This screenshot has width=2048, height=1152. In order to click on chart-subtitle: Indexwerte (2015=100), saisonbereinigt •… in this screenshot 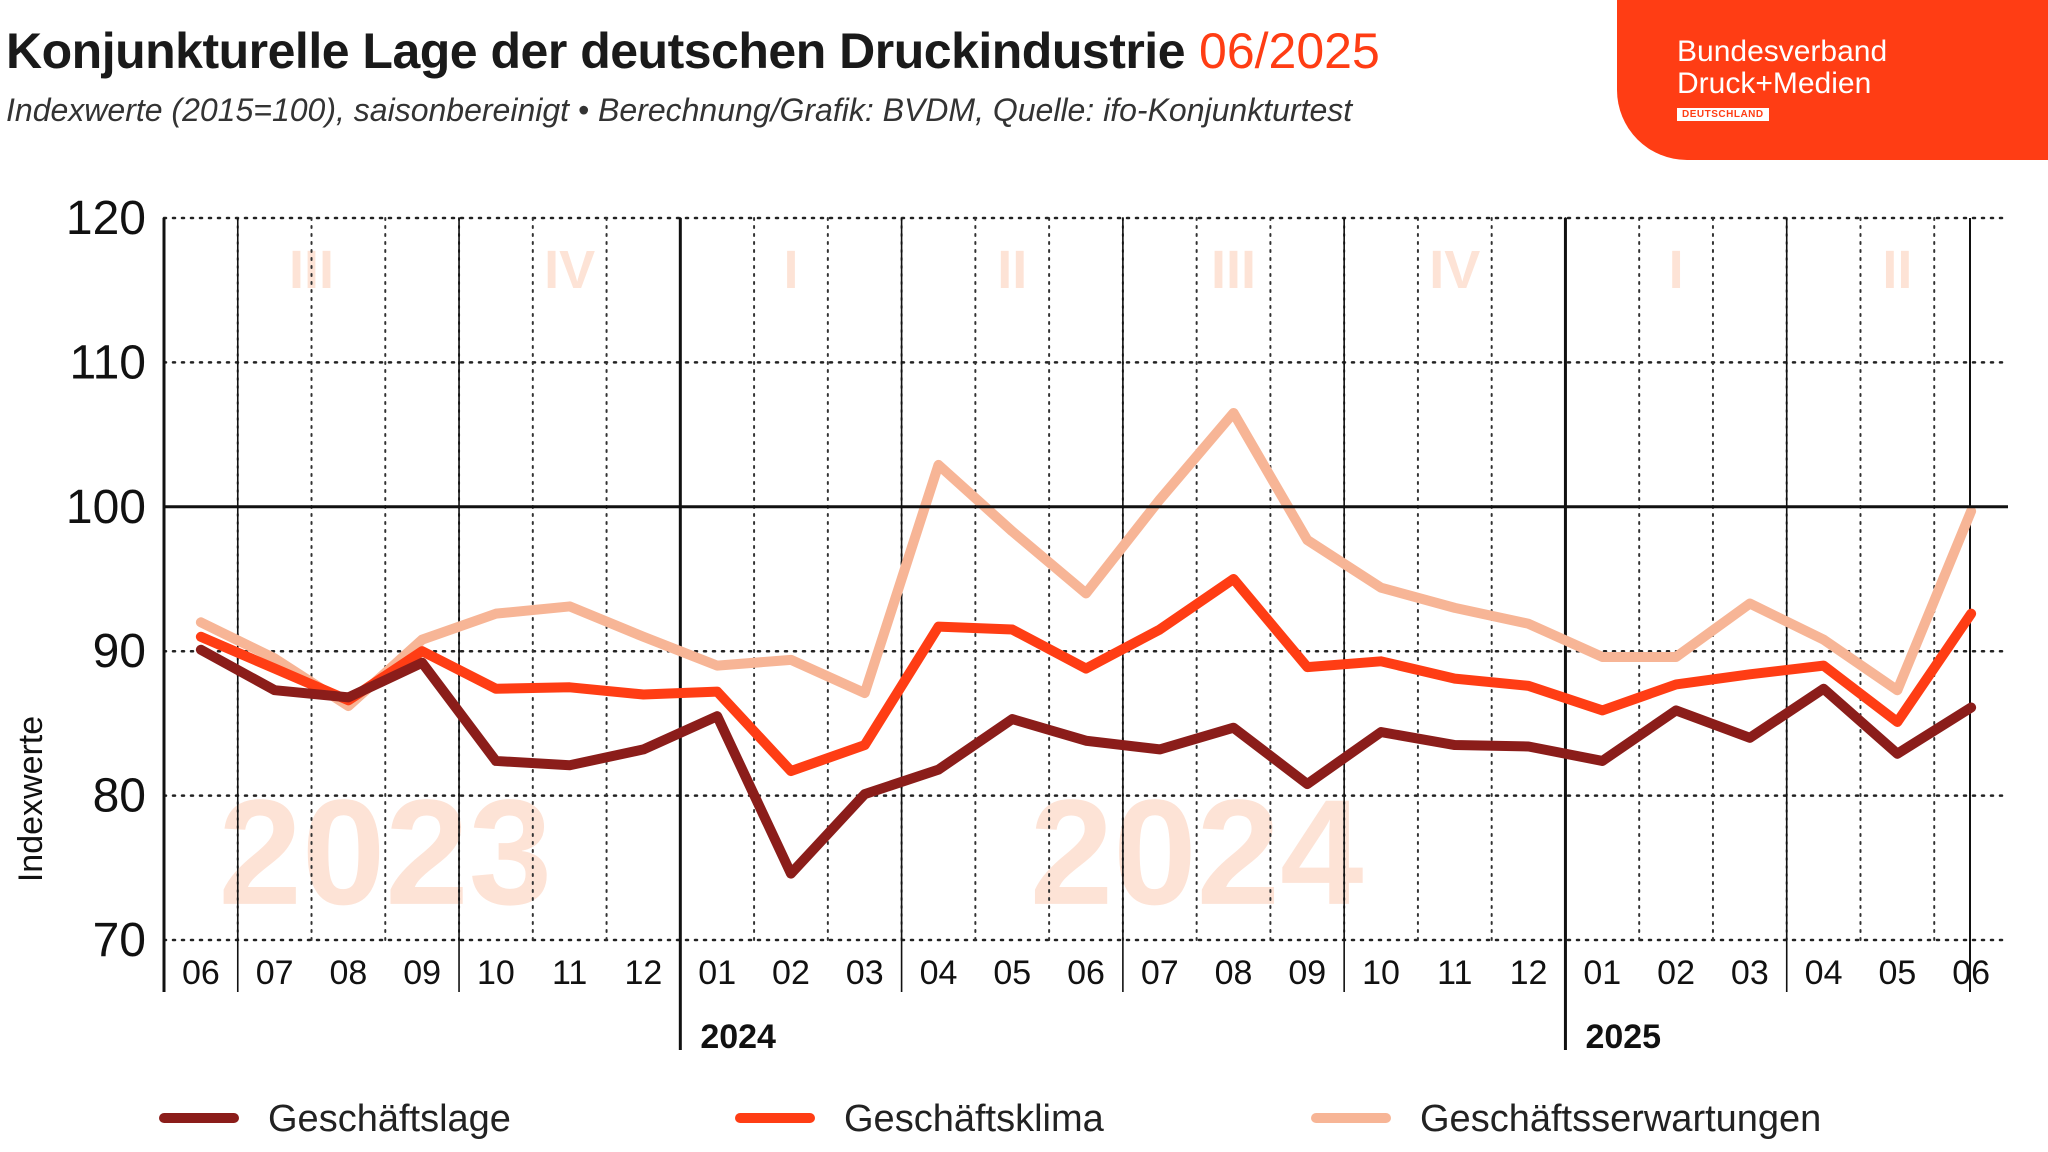, I will do `click(679, 110)`.